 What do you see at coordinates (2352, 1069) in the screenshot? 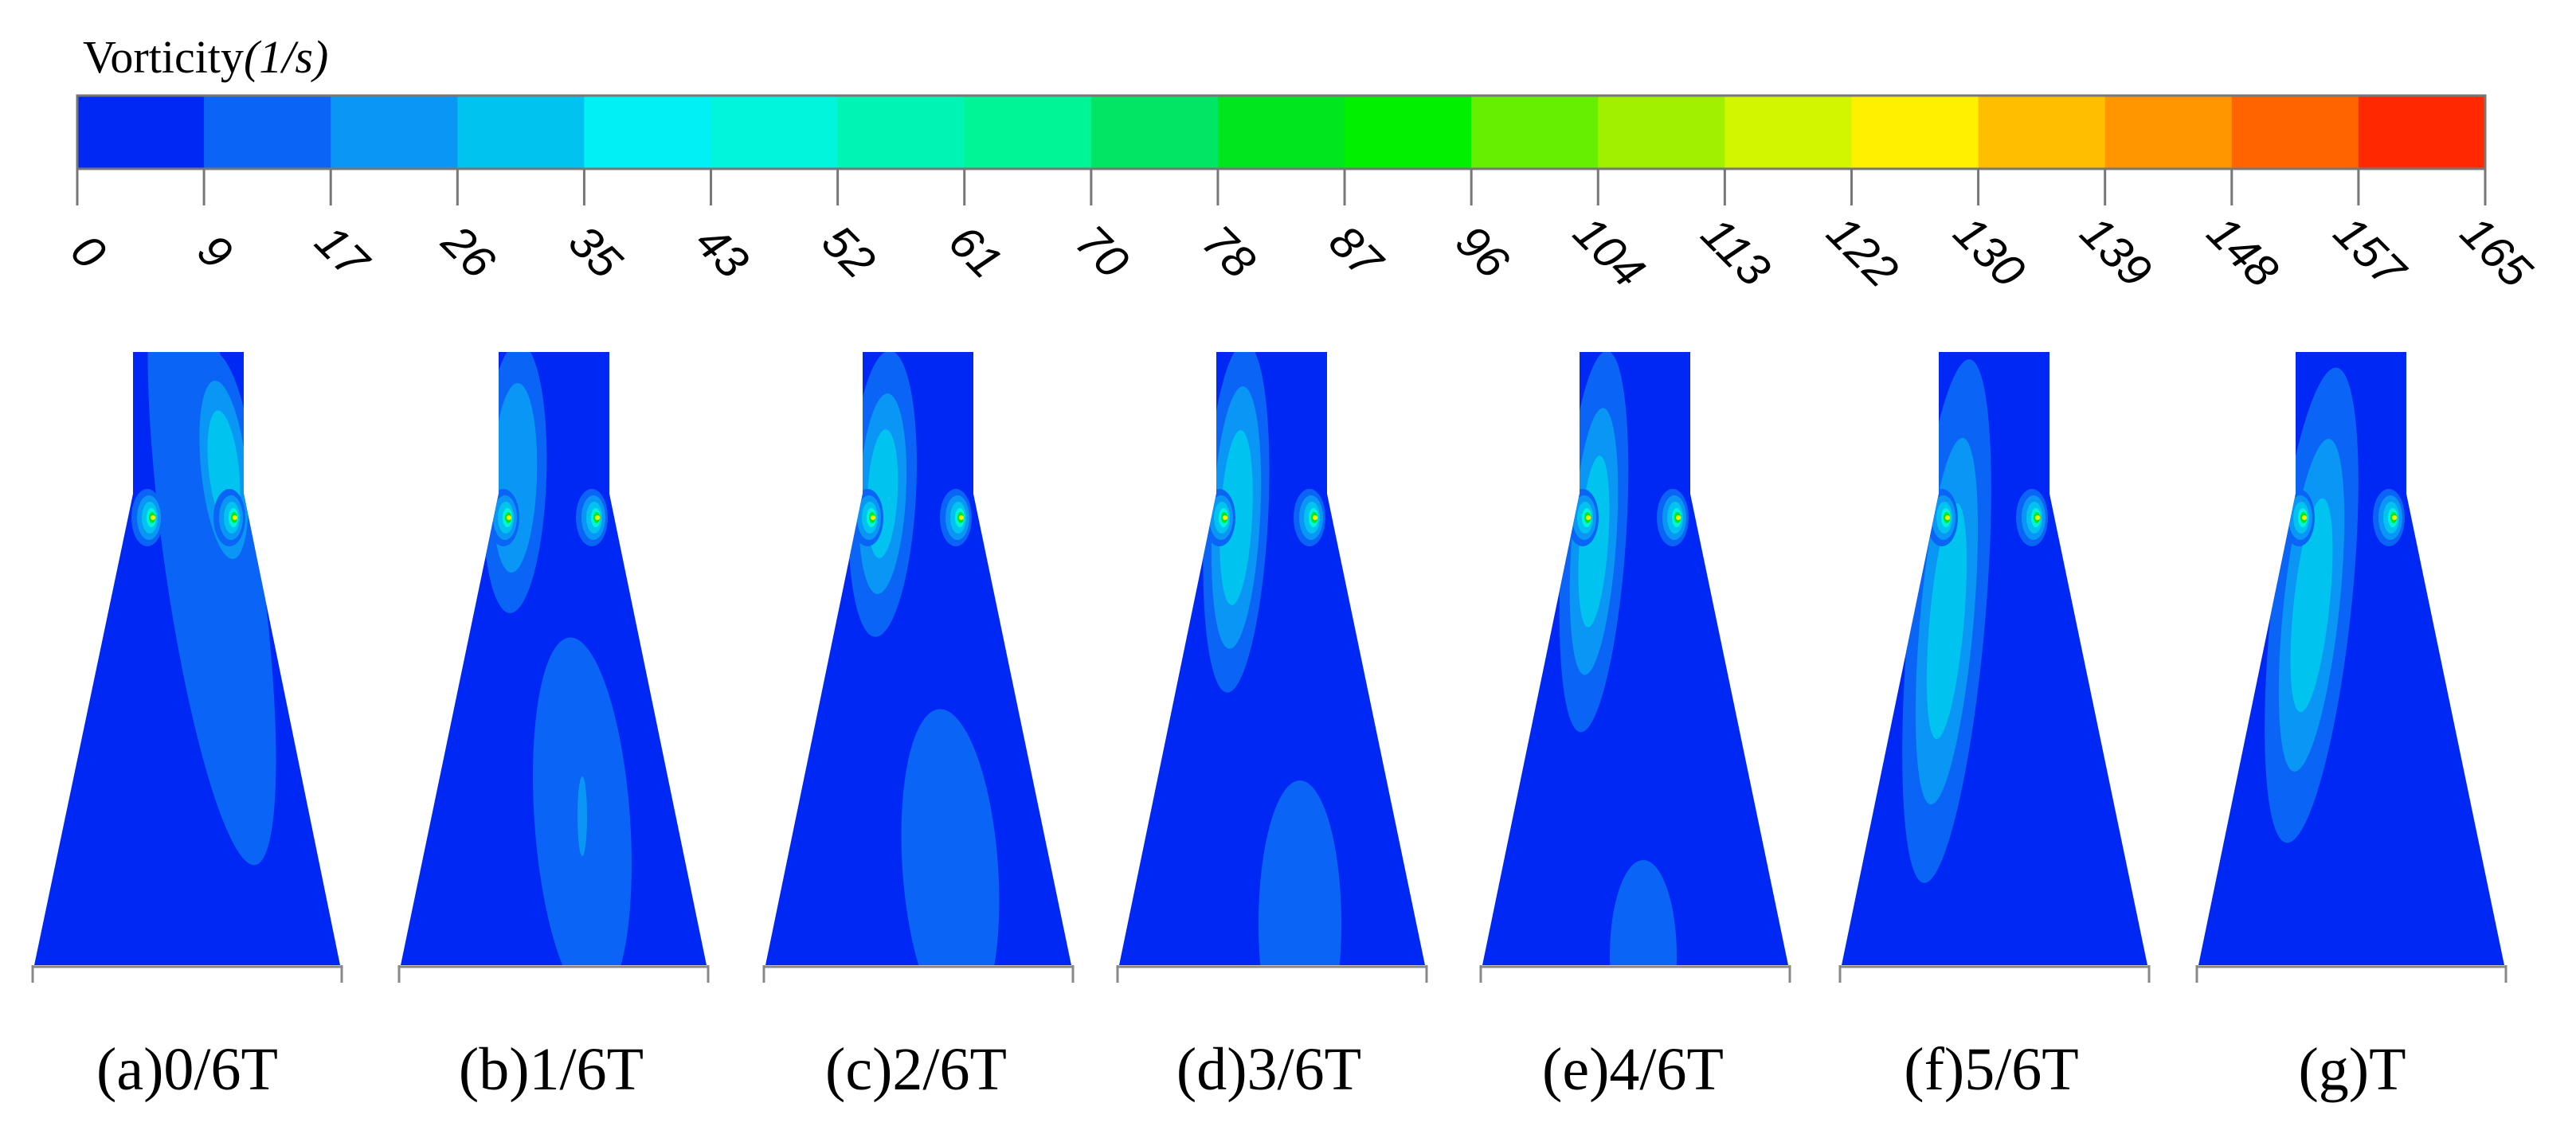
I see `panel-caption-g: (g)T` at bounding box center [2352, 1069].